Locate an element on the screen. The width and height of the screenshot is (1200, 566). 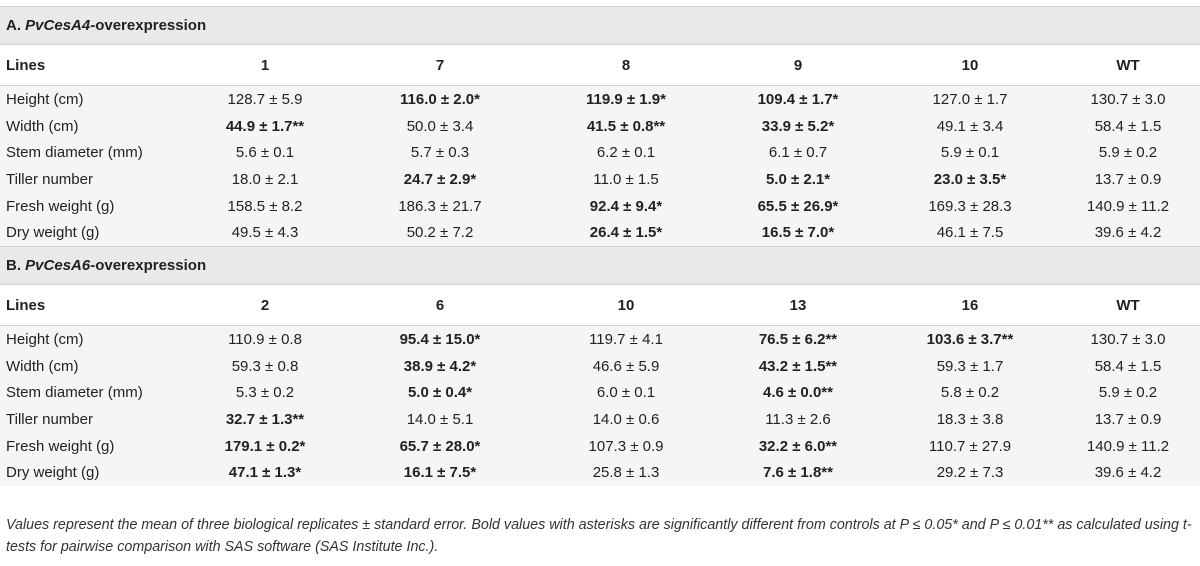
header-line: 2 is located at coordinates (265, 305).